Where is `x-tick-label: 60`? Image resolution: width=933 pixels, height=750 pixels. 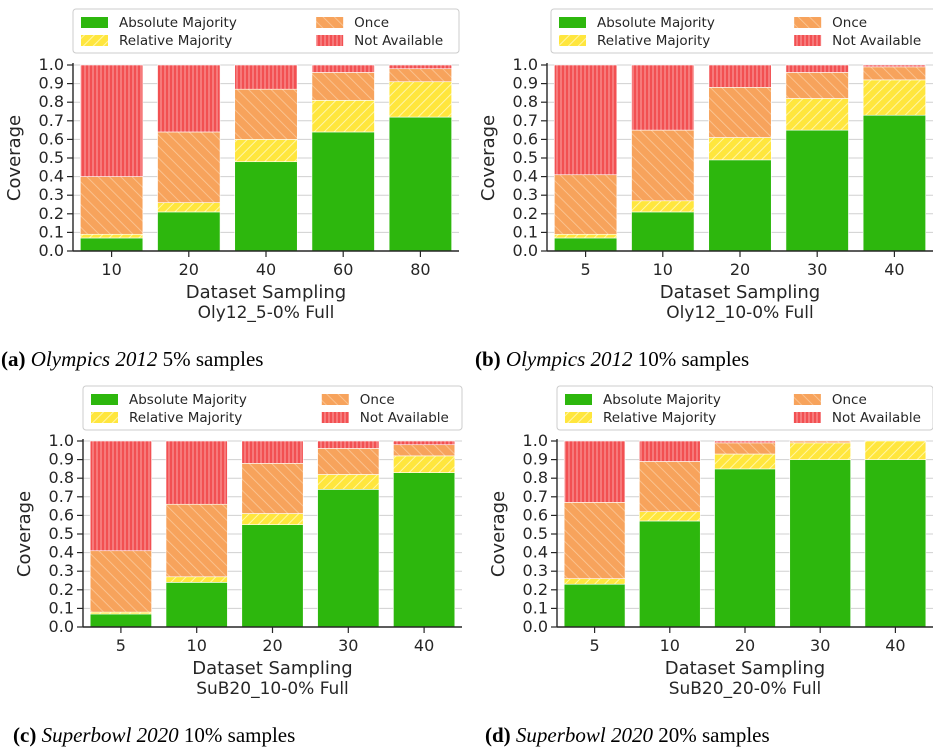
x-tick-label: 60 is located at coordinates (343, 269).